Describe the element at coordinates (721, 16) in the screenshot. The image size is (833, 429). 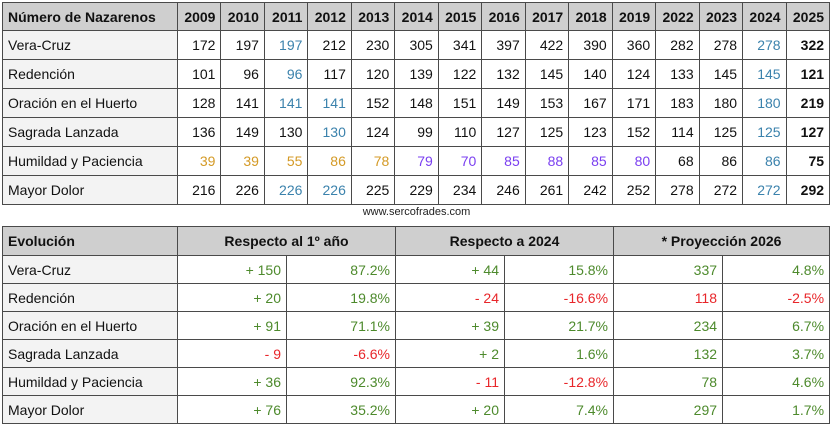
I see `year-header: 2023` at that location.